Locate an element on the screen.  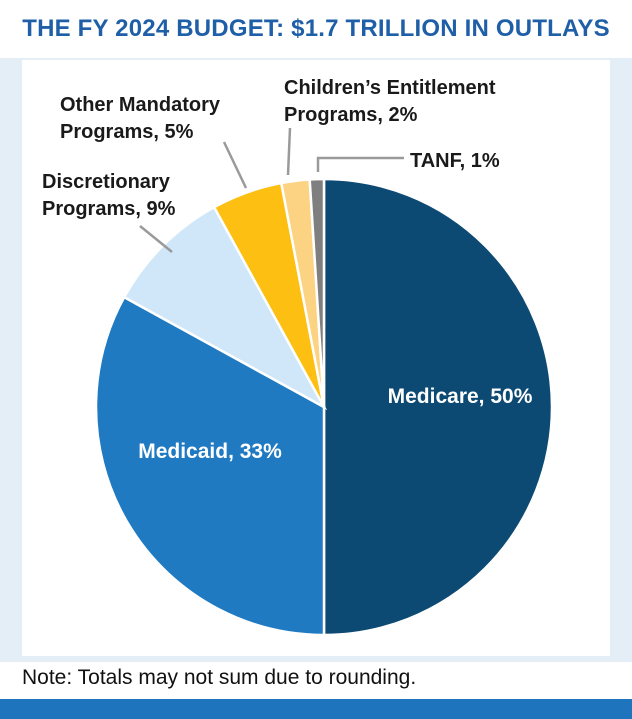
slice-label-2: Discretionary Programs, 9% is located at coordinates (109, 195).